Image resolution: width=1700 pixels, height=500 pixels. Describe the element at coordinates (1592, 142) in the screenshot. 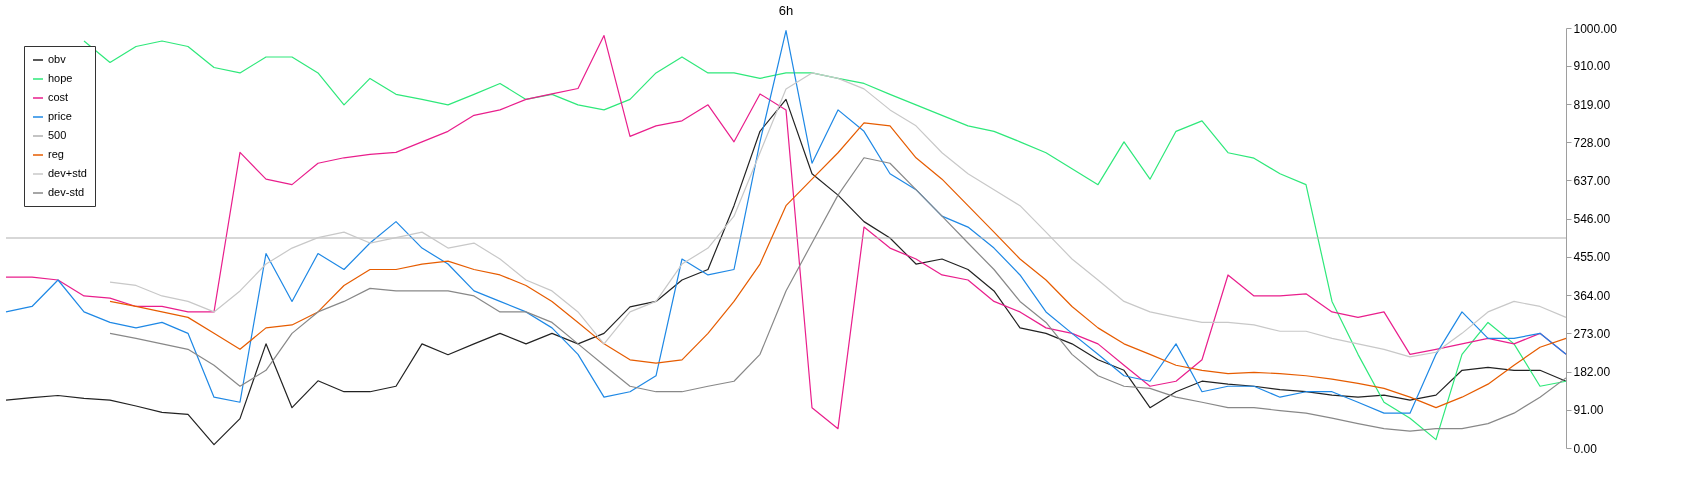

I see `y-tick-label: 728.00` at that location.